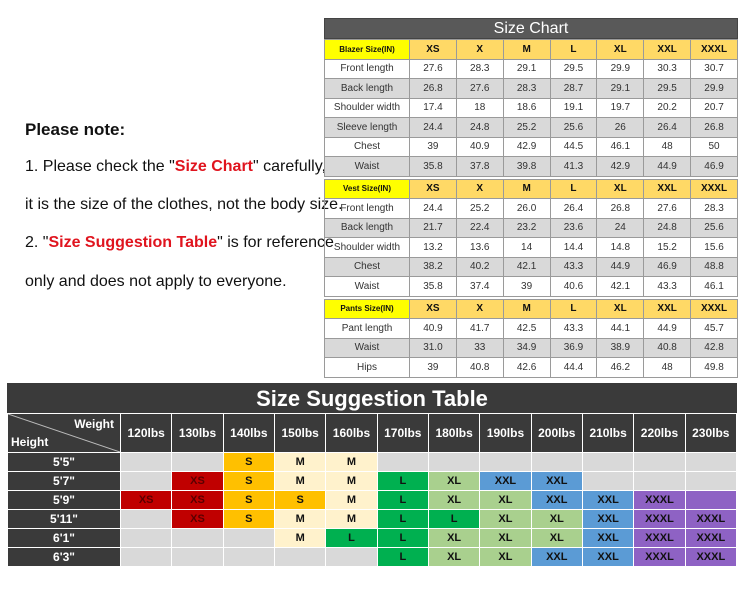  I want to click on weight-header: 130lbs, so click(197, 433).